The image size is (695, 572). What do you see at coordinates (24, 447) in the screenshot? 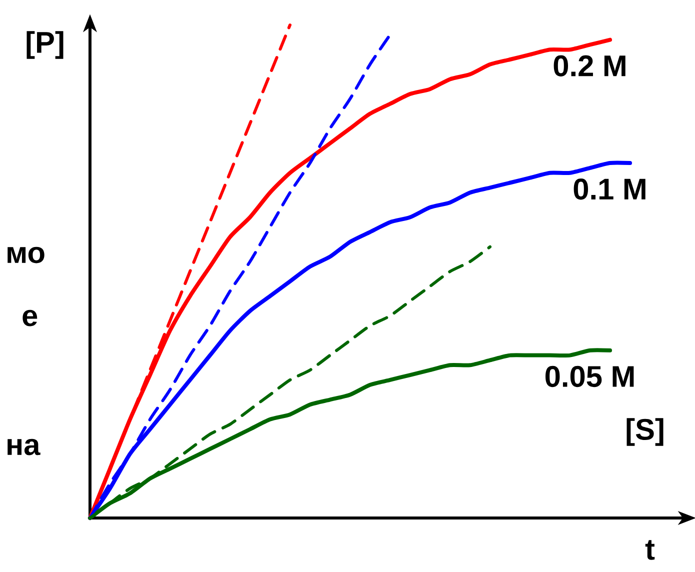
I see `text: на` at bounding box center [24, 447].